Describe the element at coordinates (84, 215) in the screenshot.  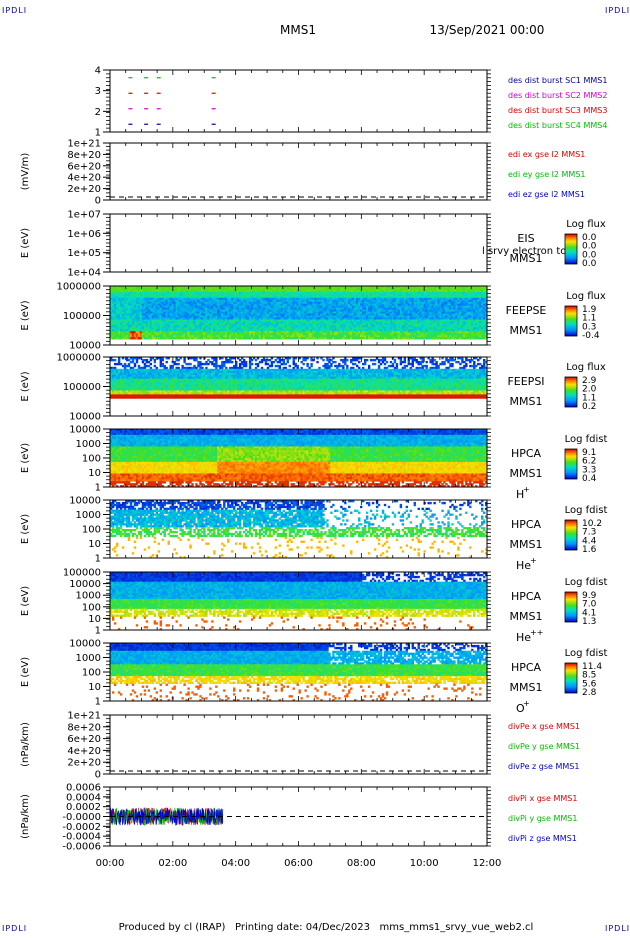
I see `y-tick-label: 1e+07` at that location.